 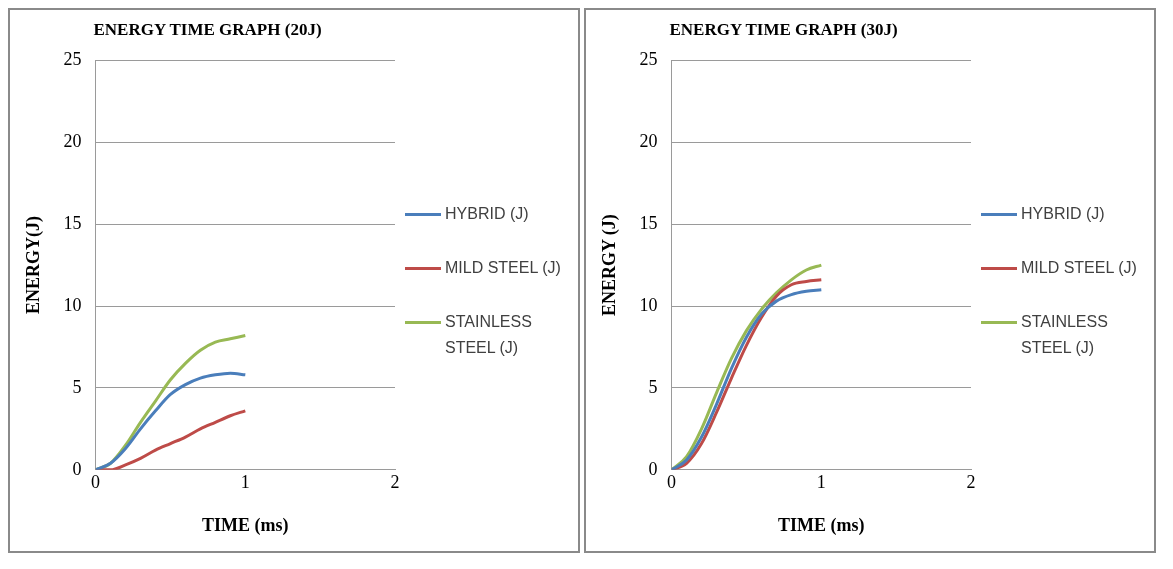 What do you see at coordinates (207, 29) in the screenshot?
I see `chart-title: ENERGY TIME GRAPH (20J)` at bounding box center [207, 29].